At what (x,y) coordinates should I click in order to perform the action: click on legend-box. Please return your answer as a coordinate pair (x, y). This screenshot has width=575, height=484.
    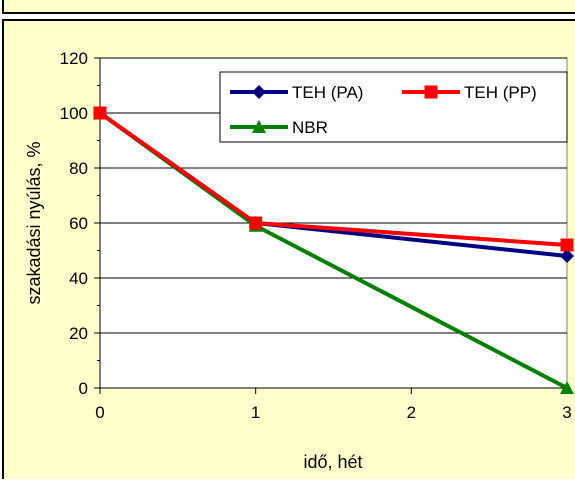
    Looking at the image, I should click on (393, 107).